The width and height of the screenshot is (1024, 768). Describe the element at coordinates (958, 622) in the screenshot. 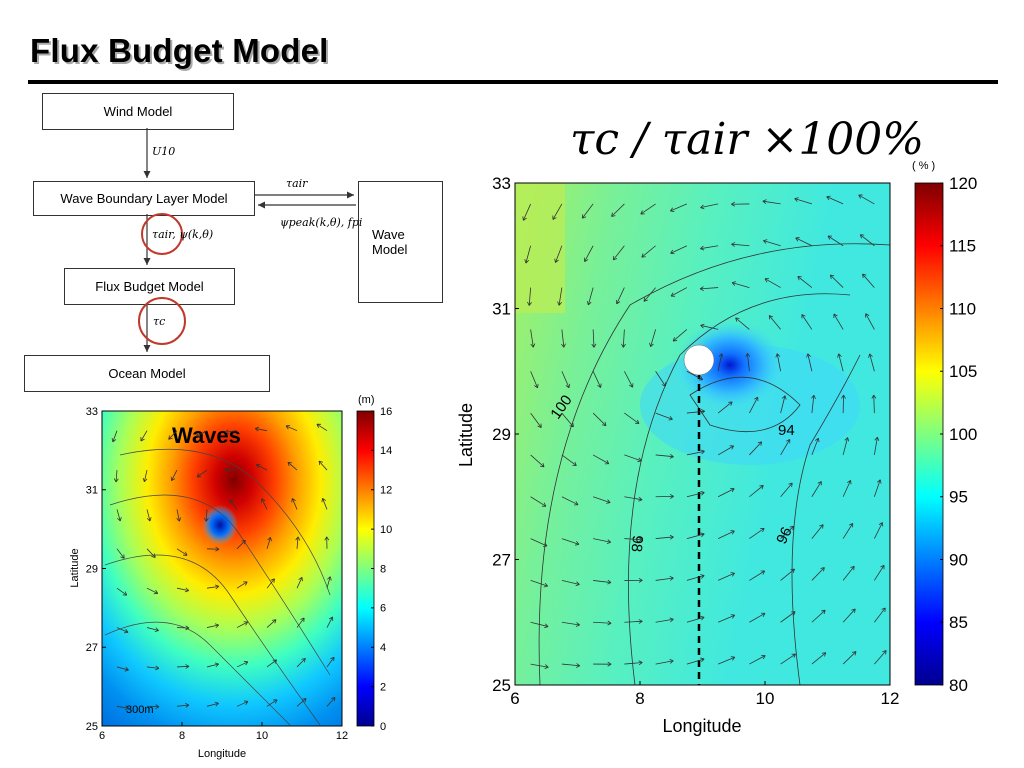

I see `ratio-cbar-tick-label: 85` at that location.